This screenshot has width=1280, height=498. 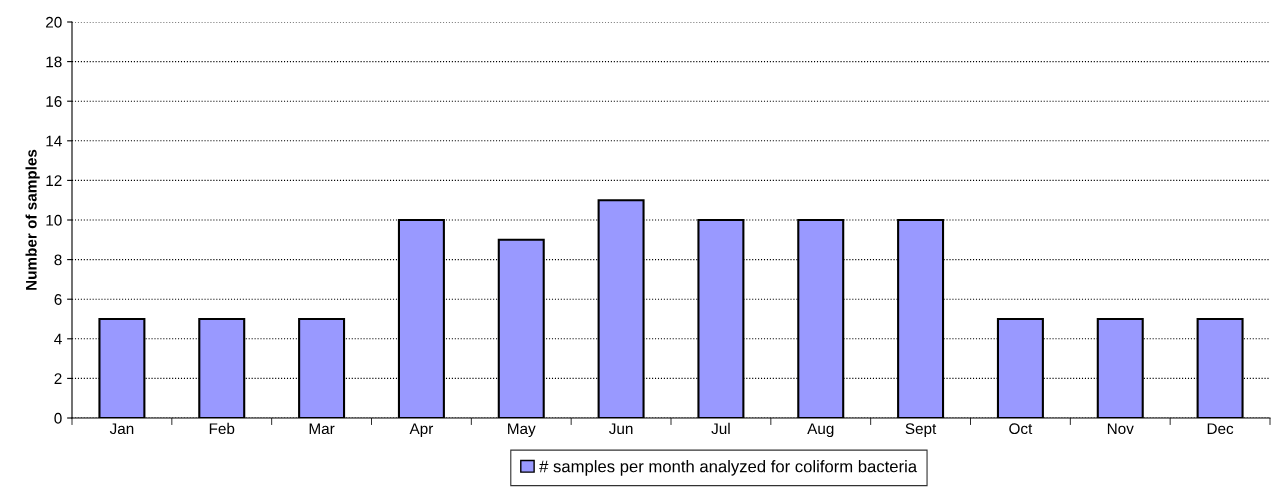 I want to click on y-tick-label: 18, so click(x=54, y=62).